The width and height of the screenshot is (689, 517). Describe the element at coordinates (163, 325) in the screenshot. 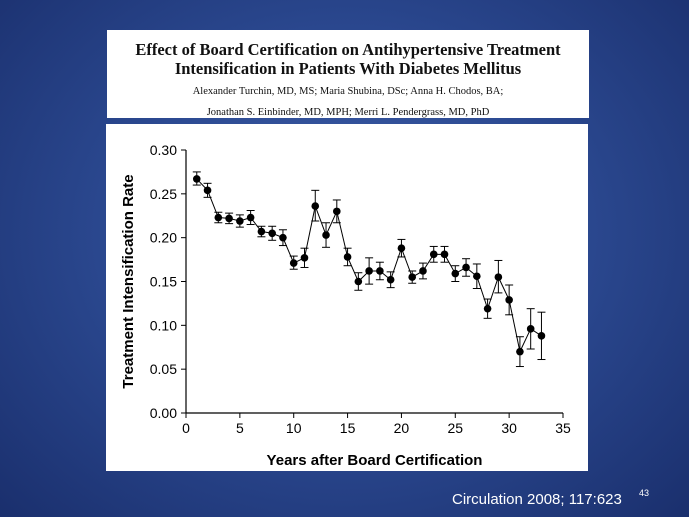

I see `y-tick-label: 0.10` at that location.